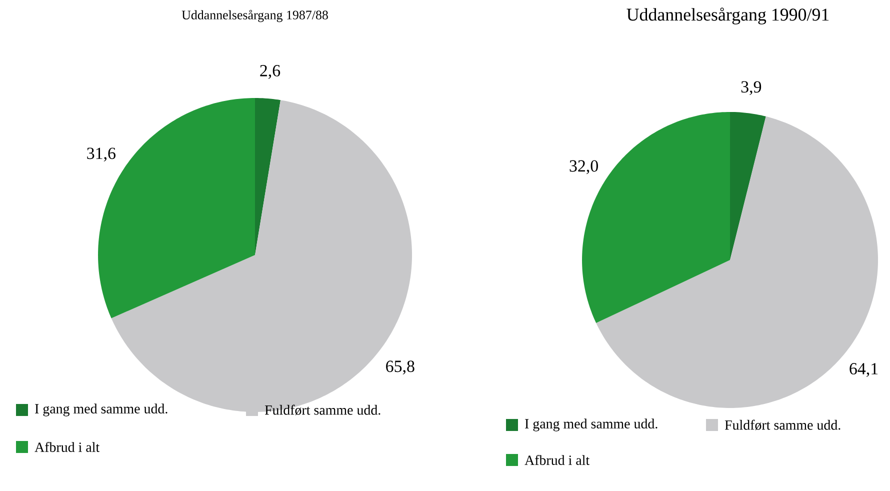 Image resolution: width=890 pixels, height=491 pixels. What do you see at coordinates (101, 155) in the screenshot?
I see `data-label: 31,6` at bounding box center [101, 155].